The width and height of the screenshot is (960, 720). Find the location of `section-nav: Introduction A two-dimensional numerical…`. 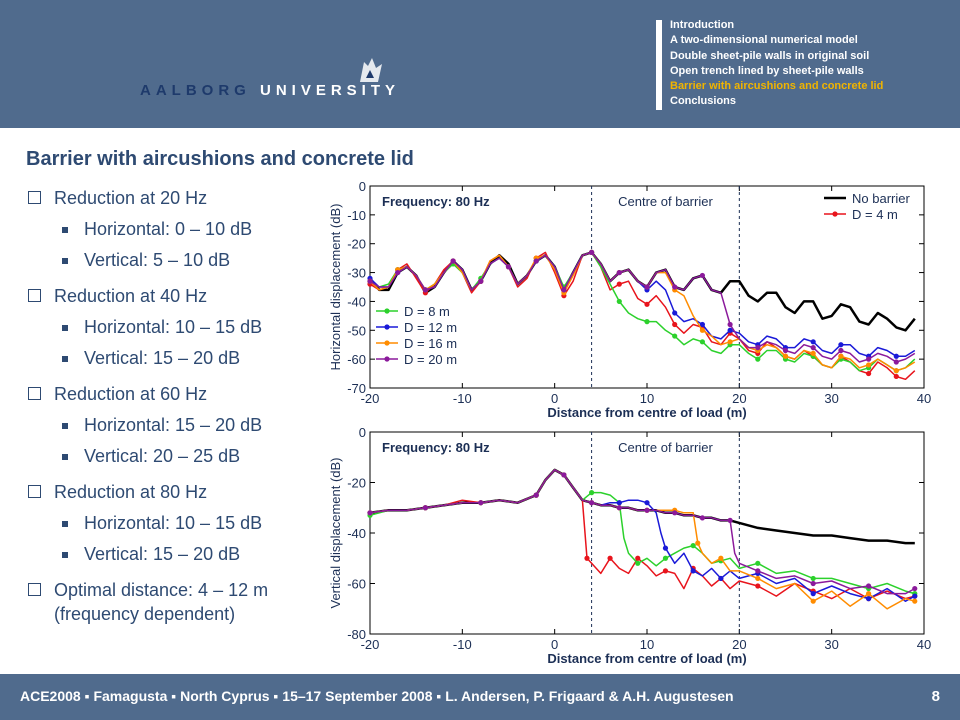

section-nav: Introduction A two-dimensional numerical… is located at coordinates (776, 64).